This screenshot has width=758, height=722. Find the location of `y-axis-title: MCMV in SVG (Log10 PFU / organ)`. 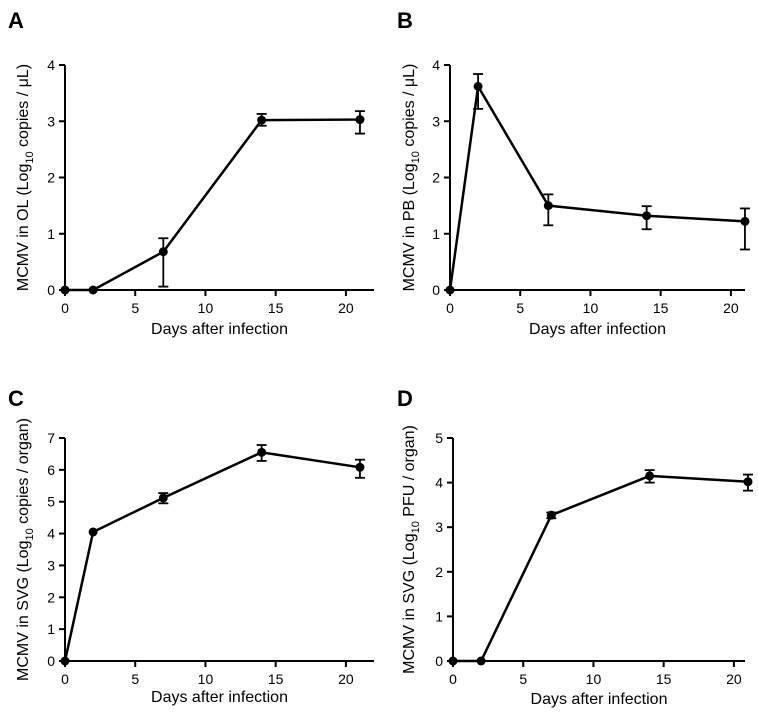

y-axis-title: MCMV in SVG (Log10 PFU / organ) is located at coordinates (411, 549).